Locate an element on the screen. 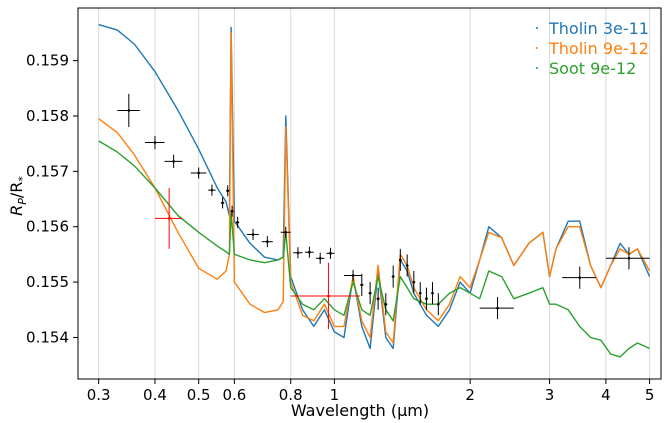 This screenshot has height=423, width=667. legend-item-tholin-9e-12: Tholin 9e-12 is located at coordinates (592, 48).